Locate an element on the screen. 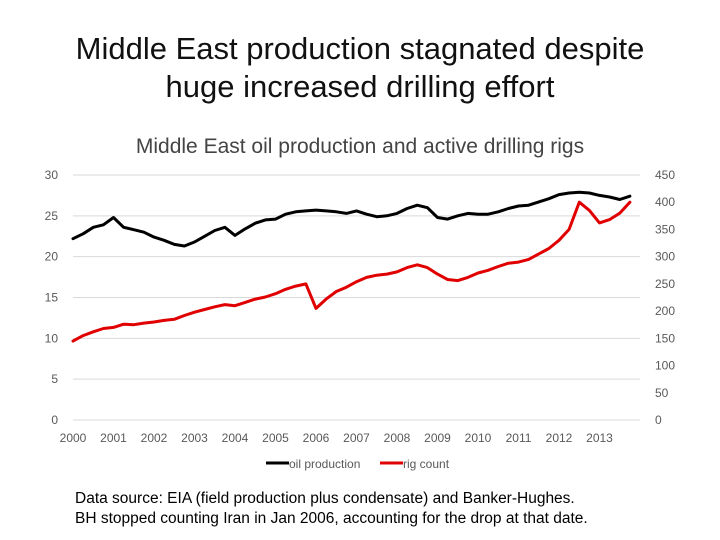 The width and height of the screenshot is (720, 540). legend: oil production rig count is located at coordinates (358, 464).